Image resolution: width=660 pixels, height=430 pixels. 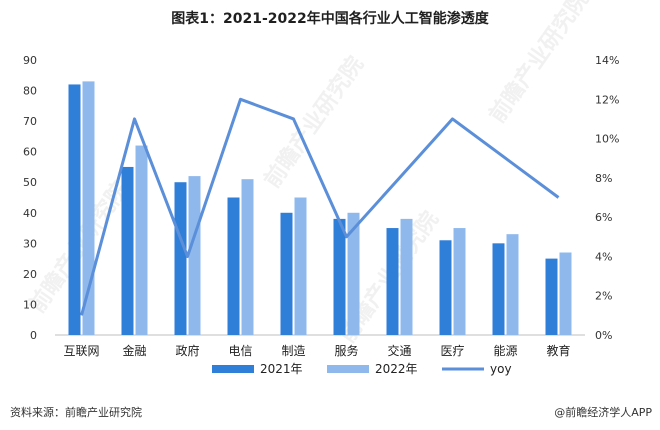 I want to click on x-tick-label: 制造, so click(x=293, y=351).